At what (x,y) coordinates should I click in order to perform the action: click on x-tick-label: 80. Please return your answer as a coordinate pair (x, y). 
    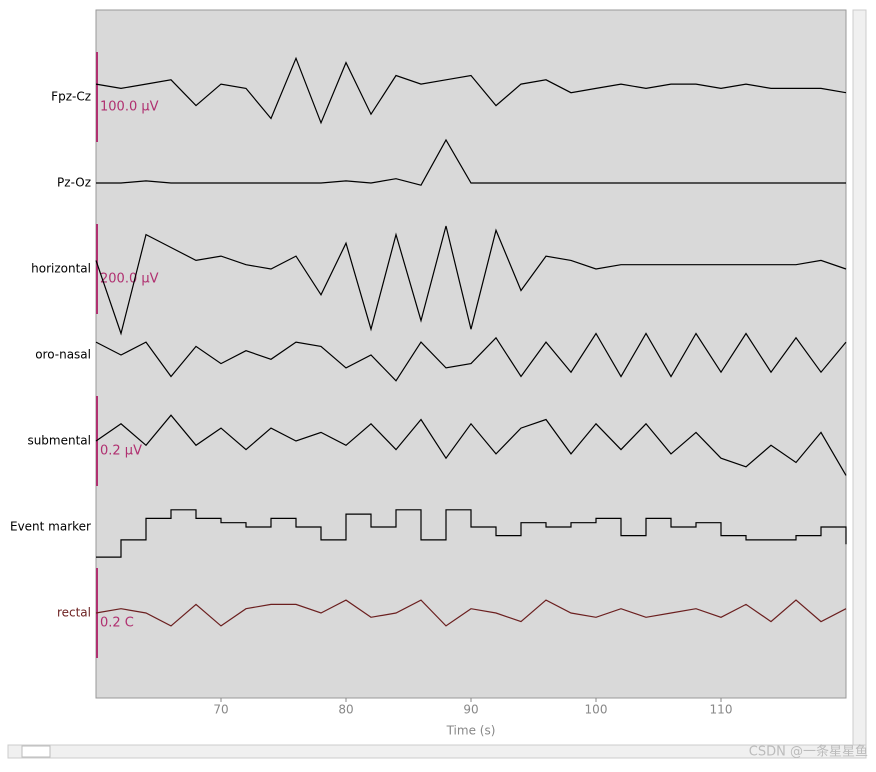
    Looking at the image, I should click on (345, 710).